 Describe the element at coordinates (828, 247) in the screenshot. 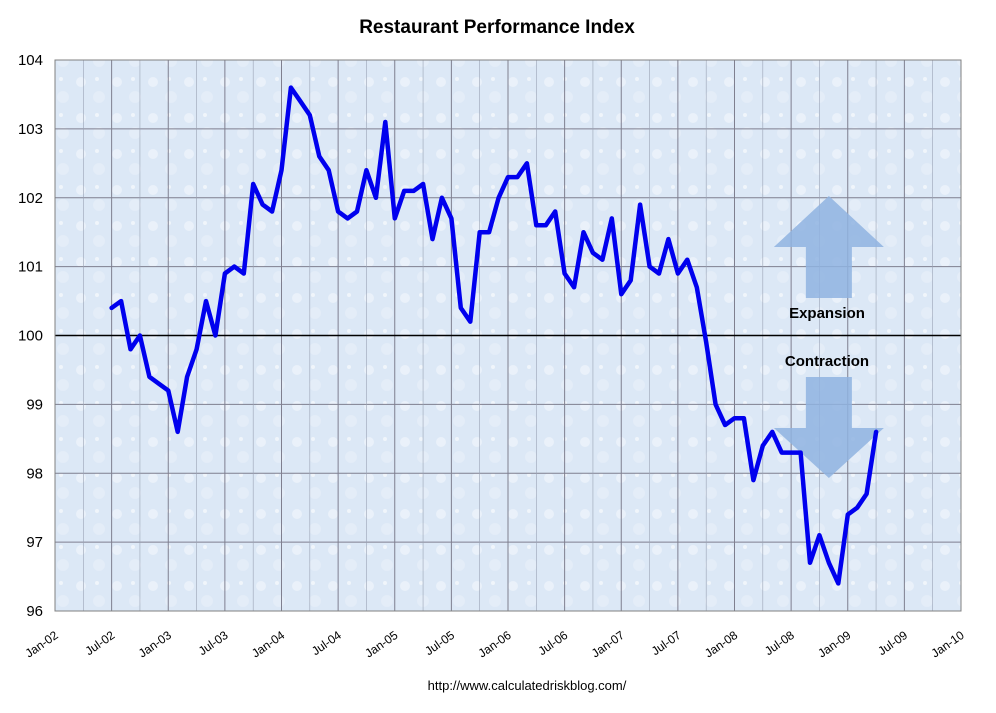

I see `expansion-arrow` at that location.